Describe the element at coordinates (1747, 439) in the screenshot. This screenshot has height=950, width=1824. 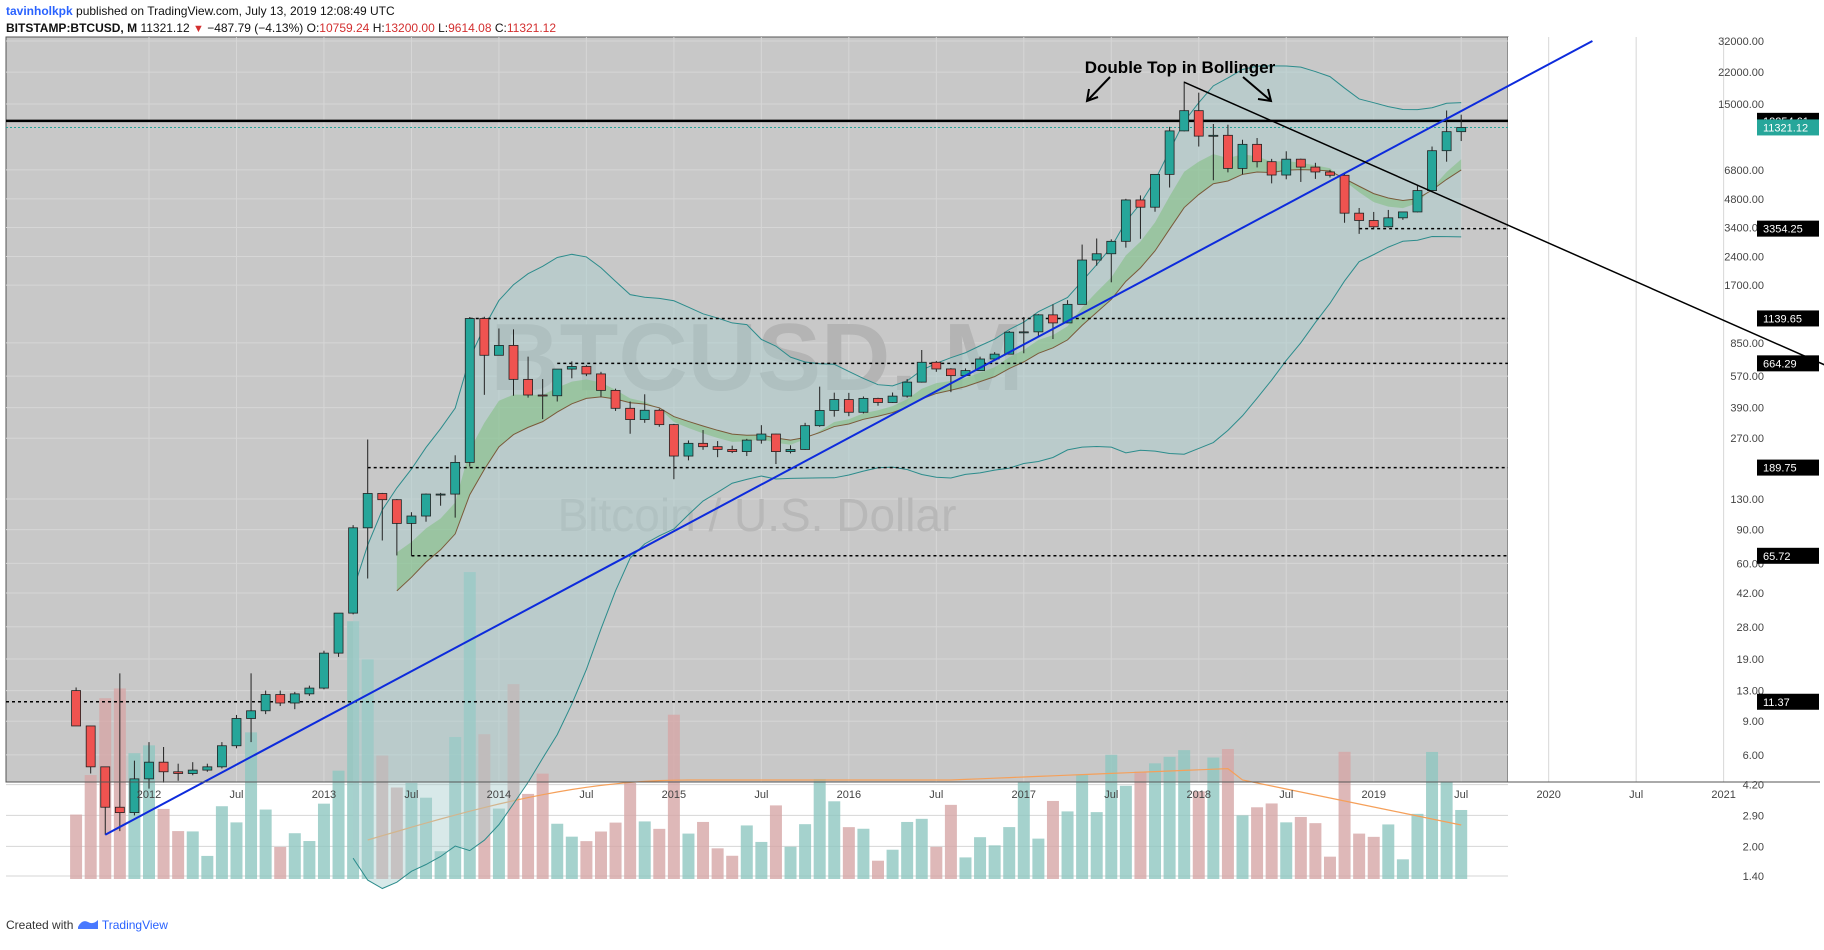
I see `price-tick-label: 270.00` at that location.